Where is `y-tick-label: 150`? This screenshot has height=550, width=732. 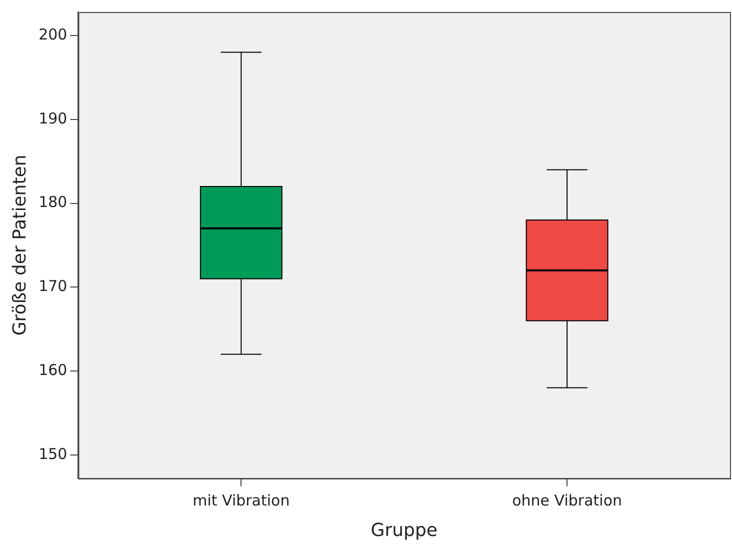
y-tick-label: 150 is located at coordinates (53, 453).